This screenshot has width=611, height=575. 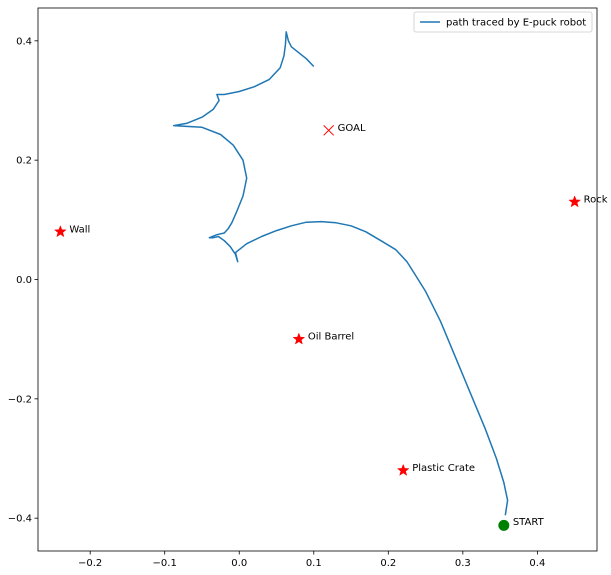 I want to click on x-tick-label: −0.1, so click(x=165, y=563).